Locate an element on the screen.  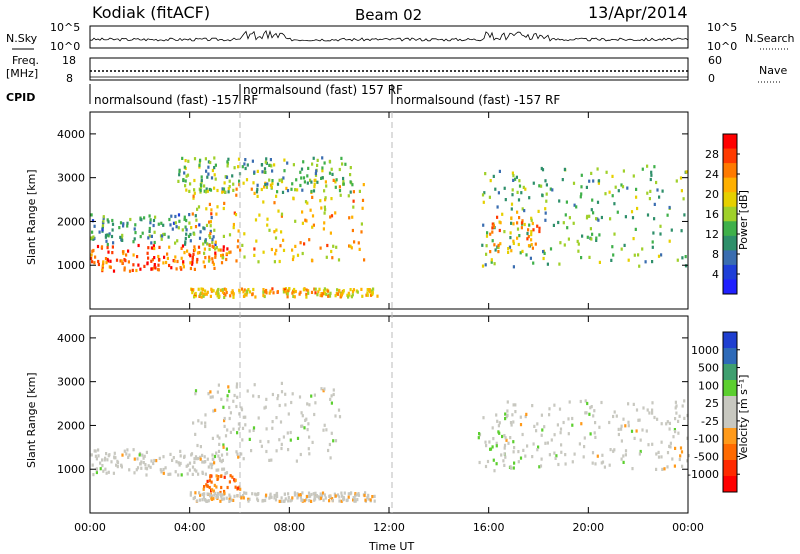
station-title: Kodiak (fitACF) is located at coordinates (151, 12).